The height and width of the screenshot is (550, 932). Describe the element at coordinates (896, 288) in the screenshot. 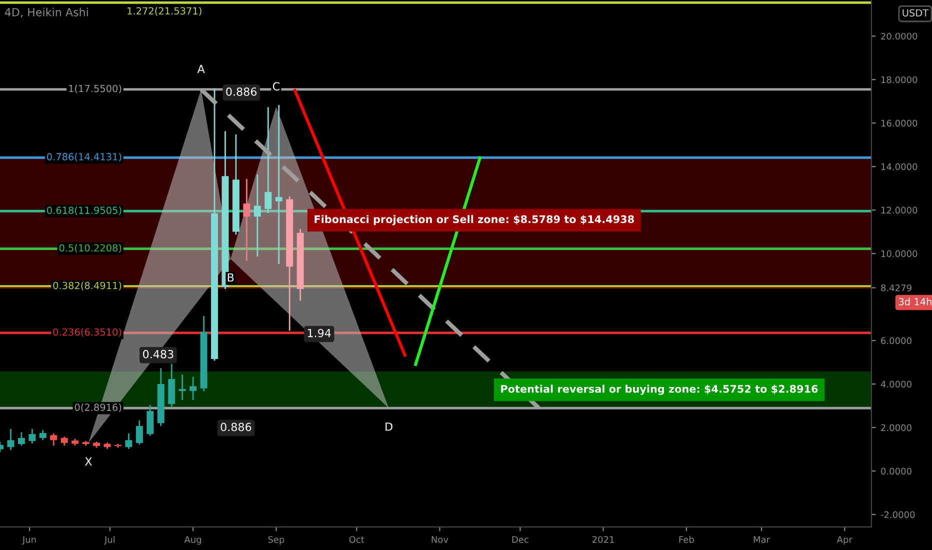

I see `y-tick-label: 8.4279` at that location.